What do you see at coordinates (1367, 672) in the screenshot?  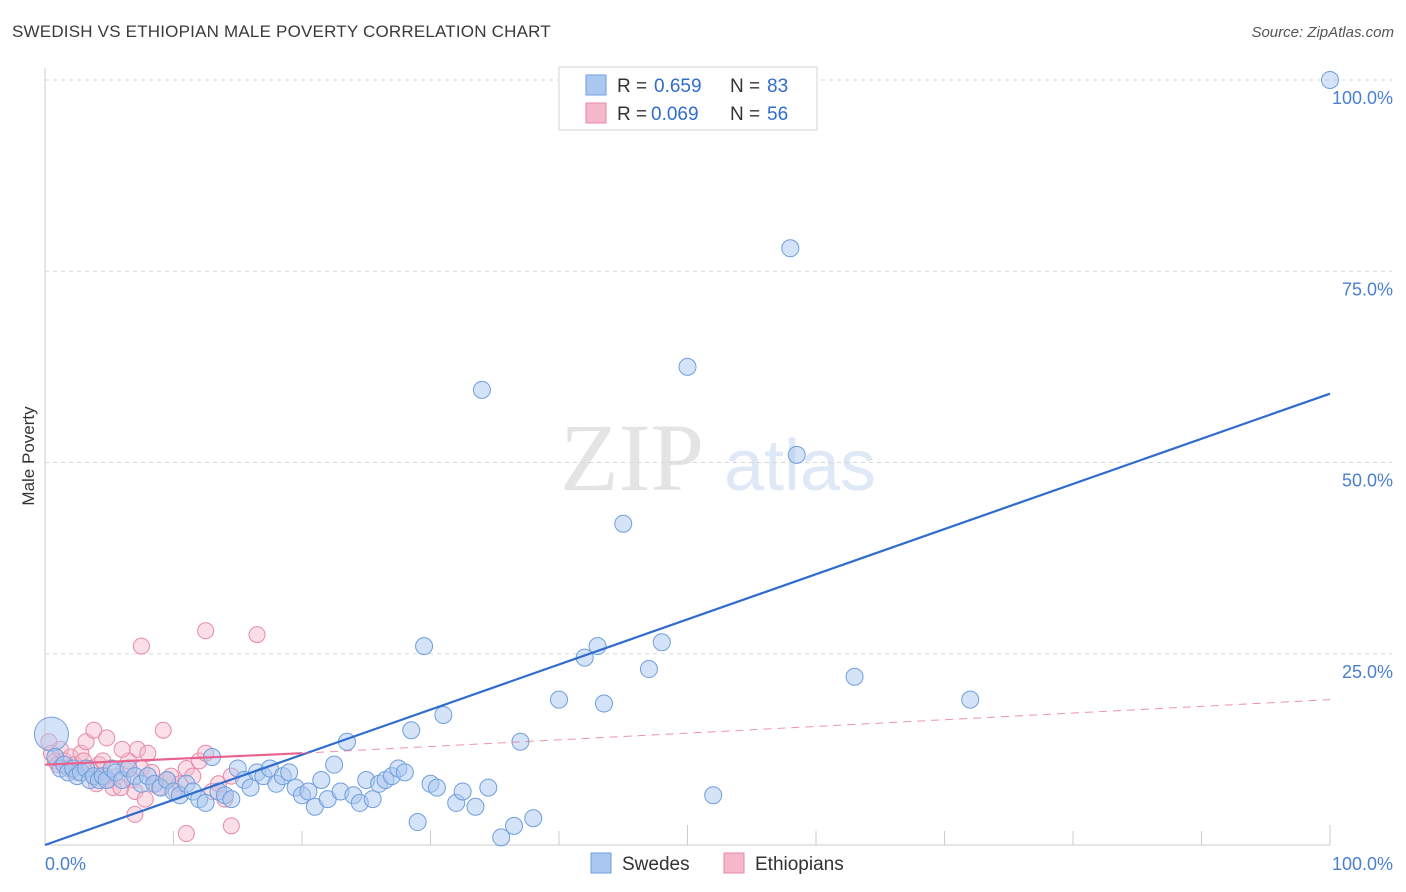 I see `y-tick-label: 25.0%` at bounding box center [1367, 672].